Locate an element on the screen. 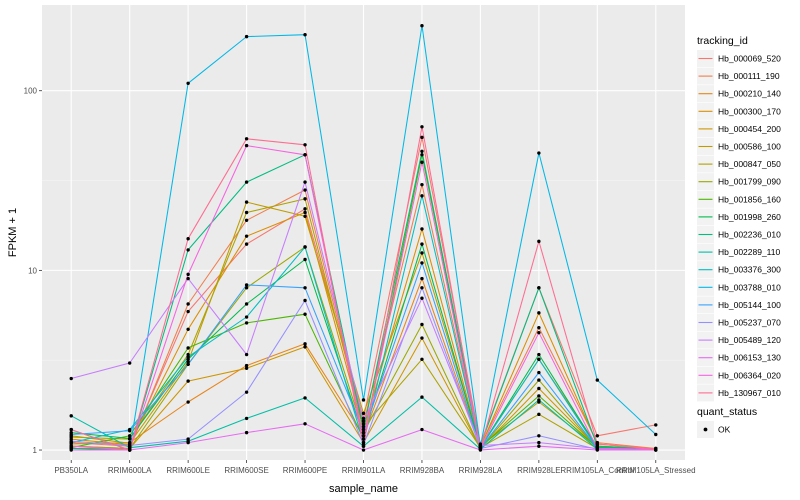 The image size is (800, 500). shape-legend-point is located at coordinates (705, 429).